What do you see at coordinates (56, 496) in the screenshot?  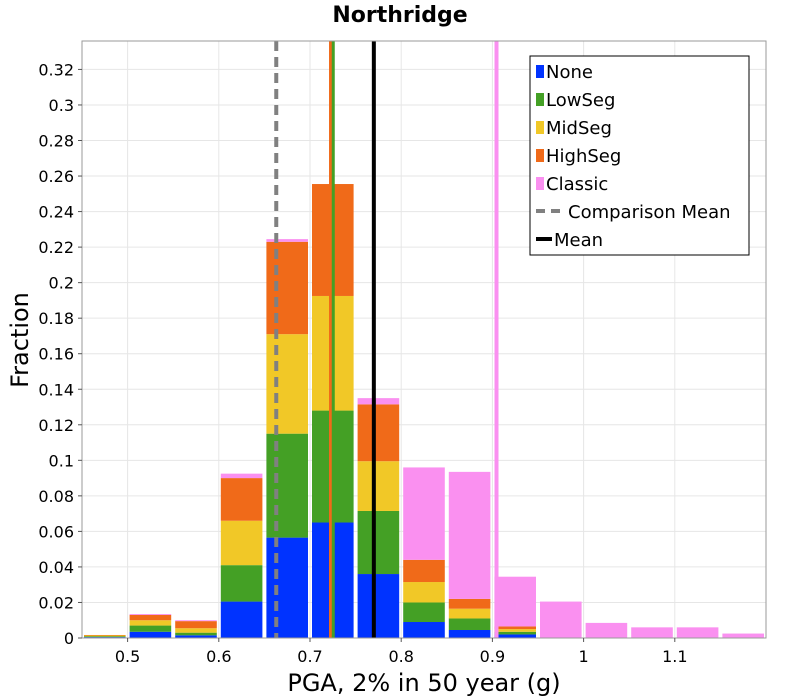 I see `y-tick-label: 0.08` at bounding box center [56, 496].